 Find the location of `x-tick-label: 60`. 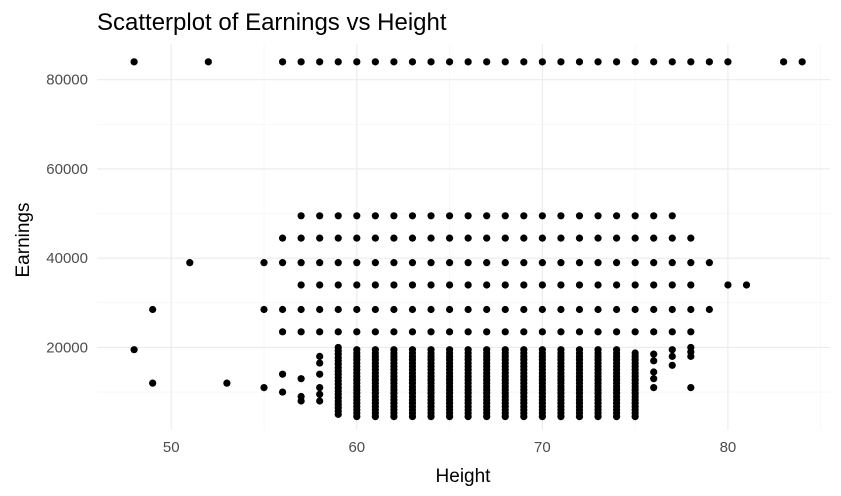

x-tick-label: 60 is located at coordinates (356, 447).